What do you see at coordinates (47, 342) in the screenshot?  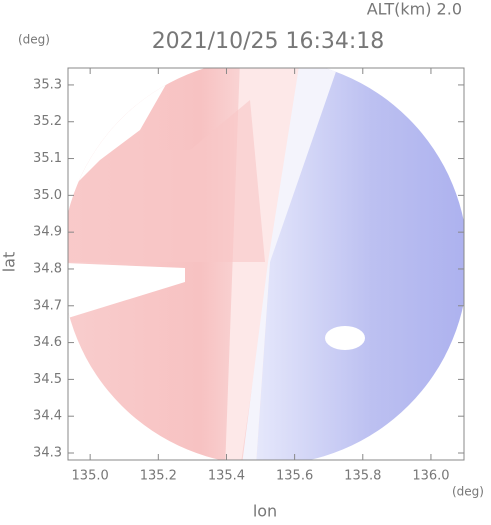 I see `y-tick-label: 34.6` at bounding box center [47, 342].